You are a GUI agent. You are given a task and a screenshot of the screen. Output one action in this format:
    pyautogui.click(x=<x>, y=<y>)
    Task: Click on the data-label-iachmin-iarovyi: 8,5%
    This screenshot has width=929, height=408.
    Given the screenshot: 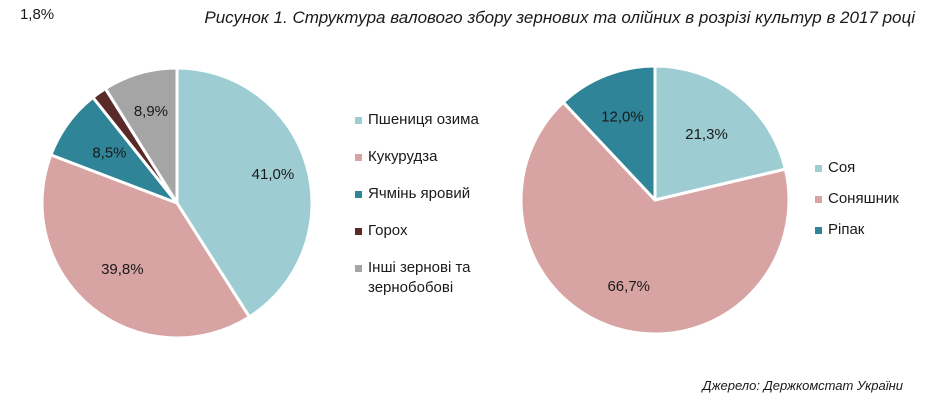 What is the action you would take?
    pyautogui.click(x=109, y=153)
    